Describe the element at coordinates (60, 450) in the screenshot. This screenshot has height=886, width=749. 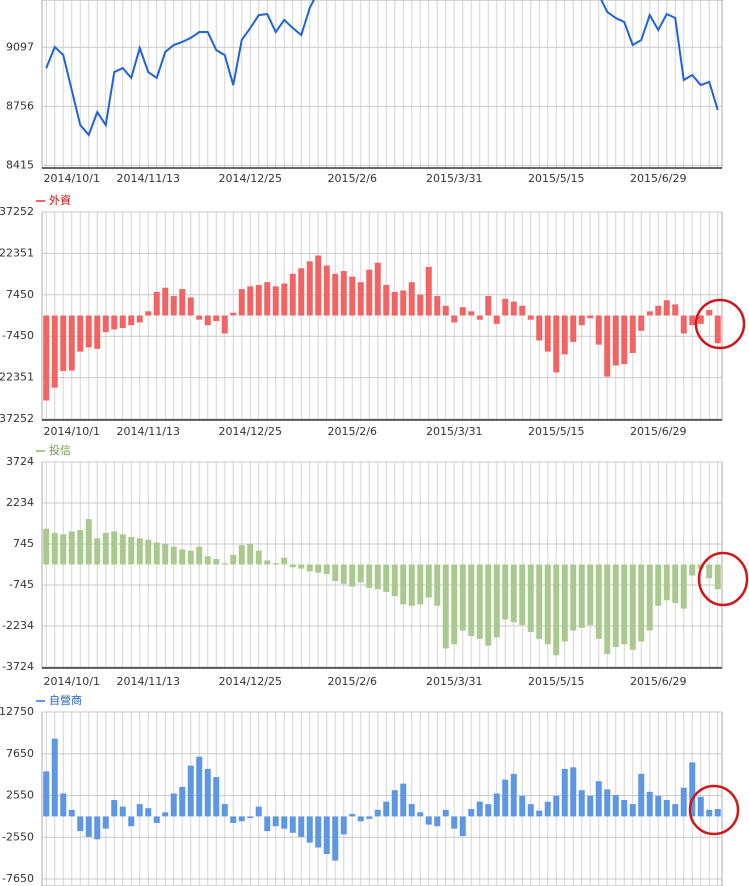
I see `legend-label: 投信` at that location.